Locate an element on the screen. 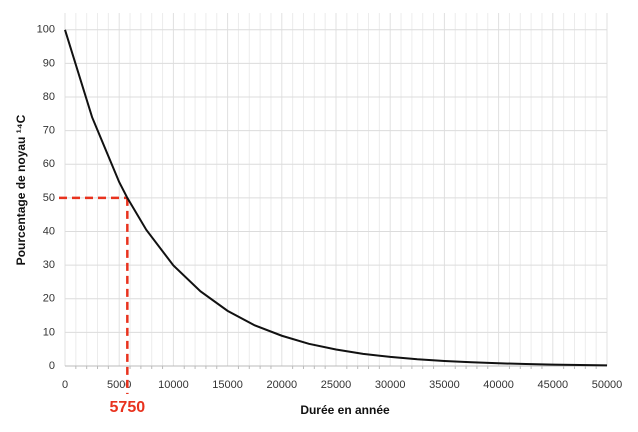 The image size is (638, 432). y-tick-label: 80 is located at coordinates (49, 97).